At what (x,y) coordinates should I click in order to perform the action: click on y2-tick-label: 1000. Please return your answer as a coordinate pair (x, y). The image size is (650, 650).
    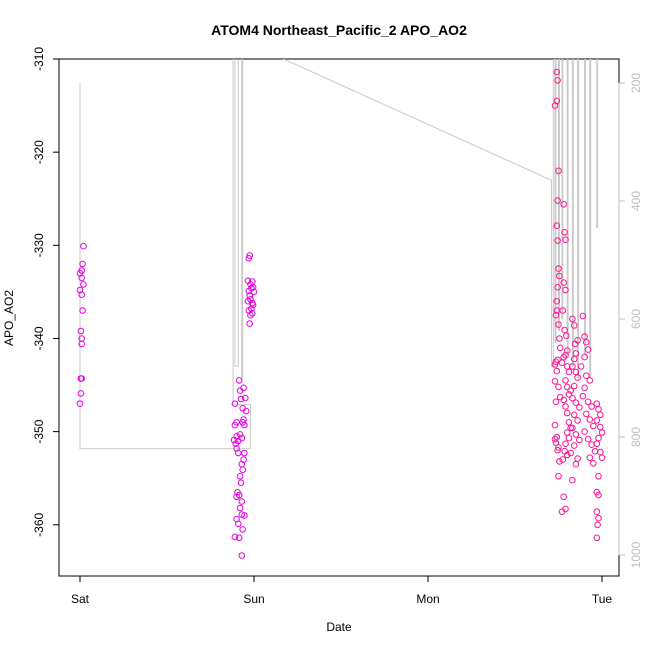
    Looking at the image, I should click on (636, 554).